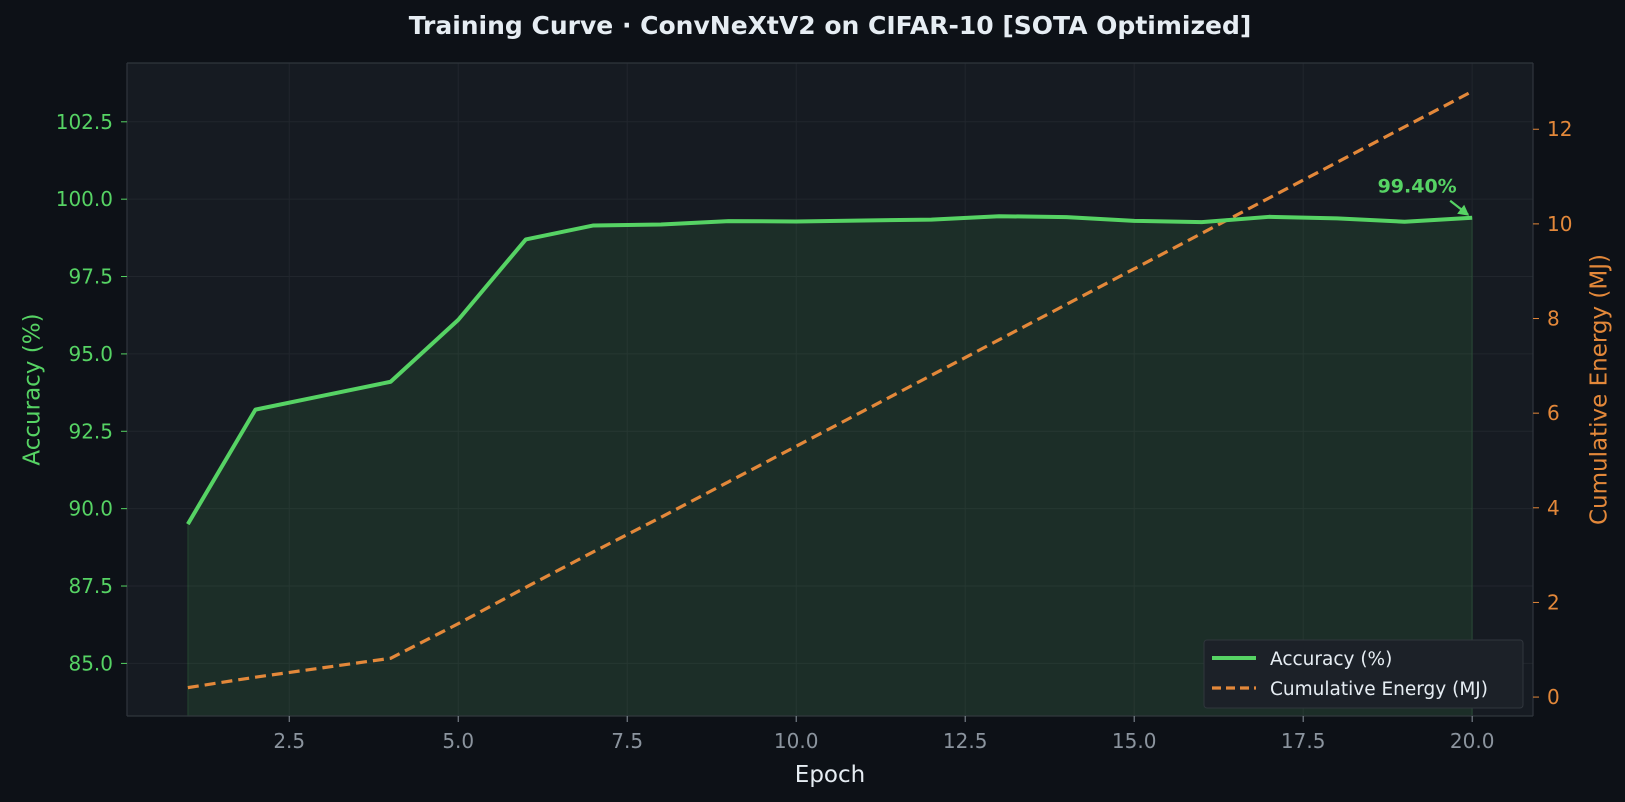  What do you see at coordinates (84, 122) in the screenshot?
I see `y-left-tick-label: 102.5` at bounding box center [84, 122].